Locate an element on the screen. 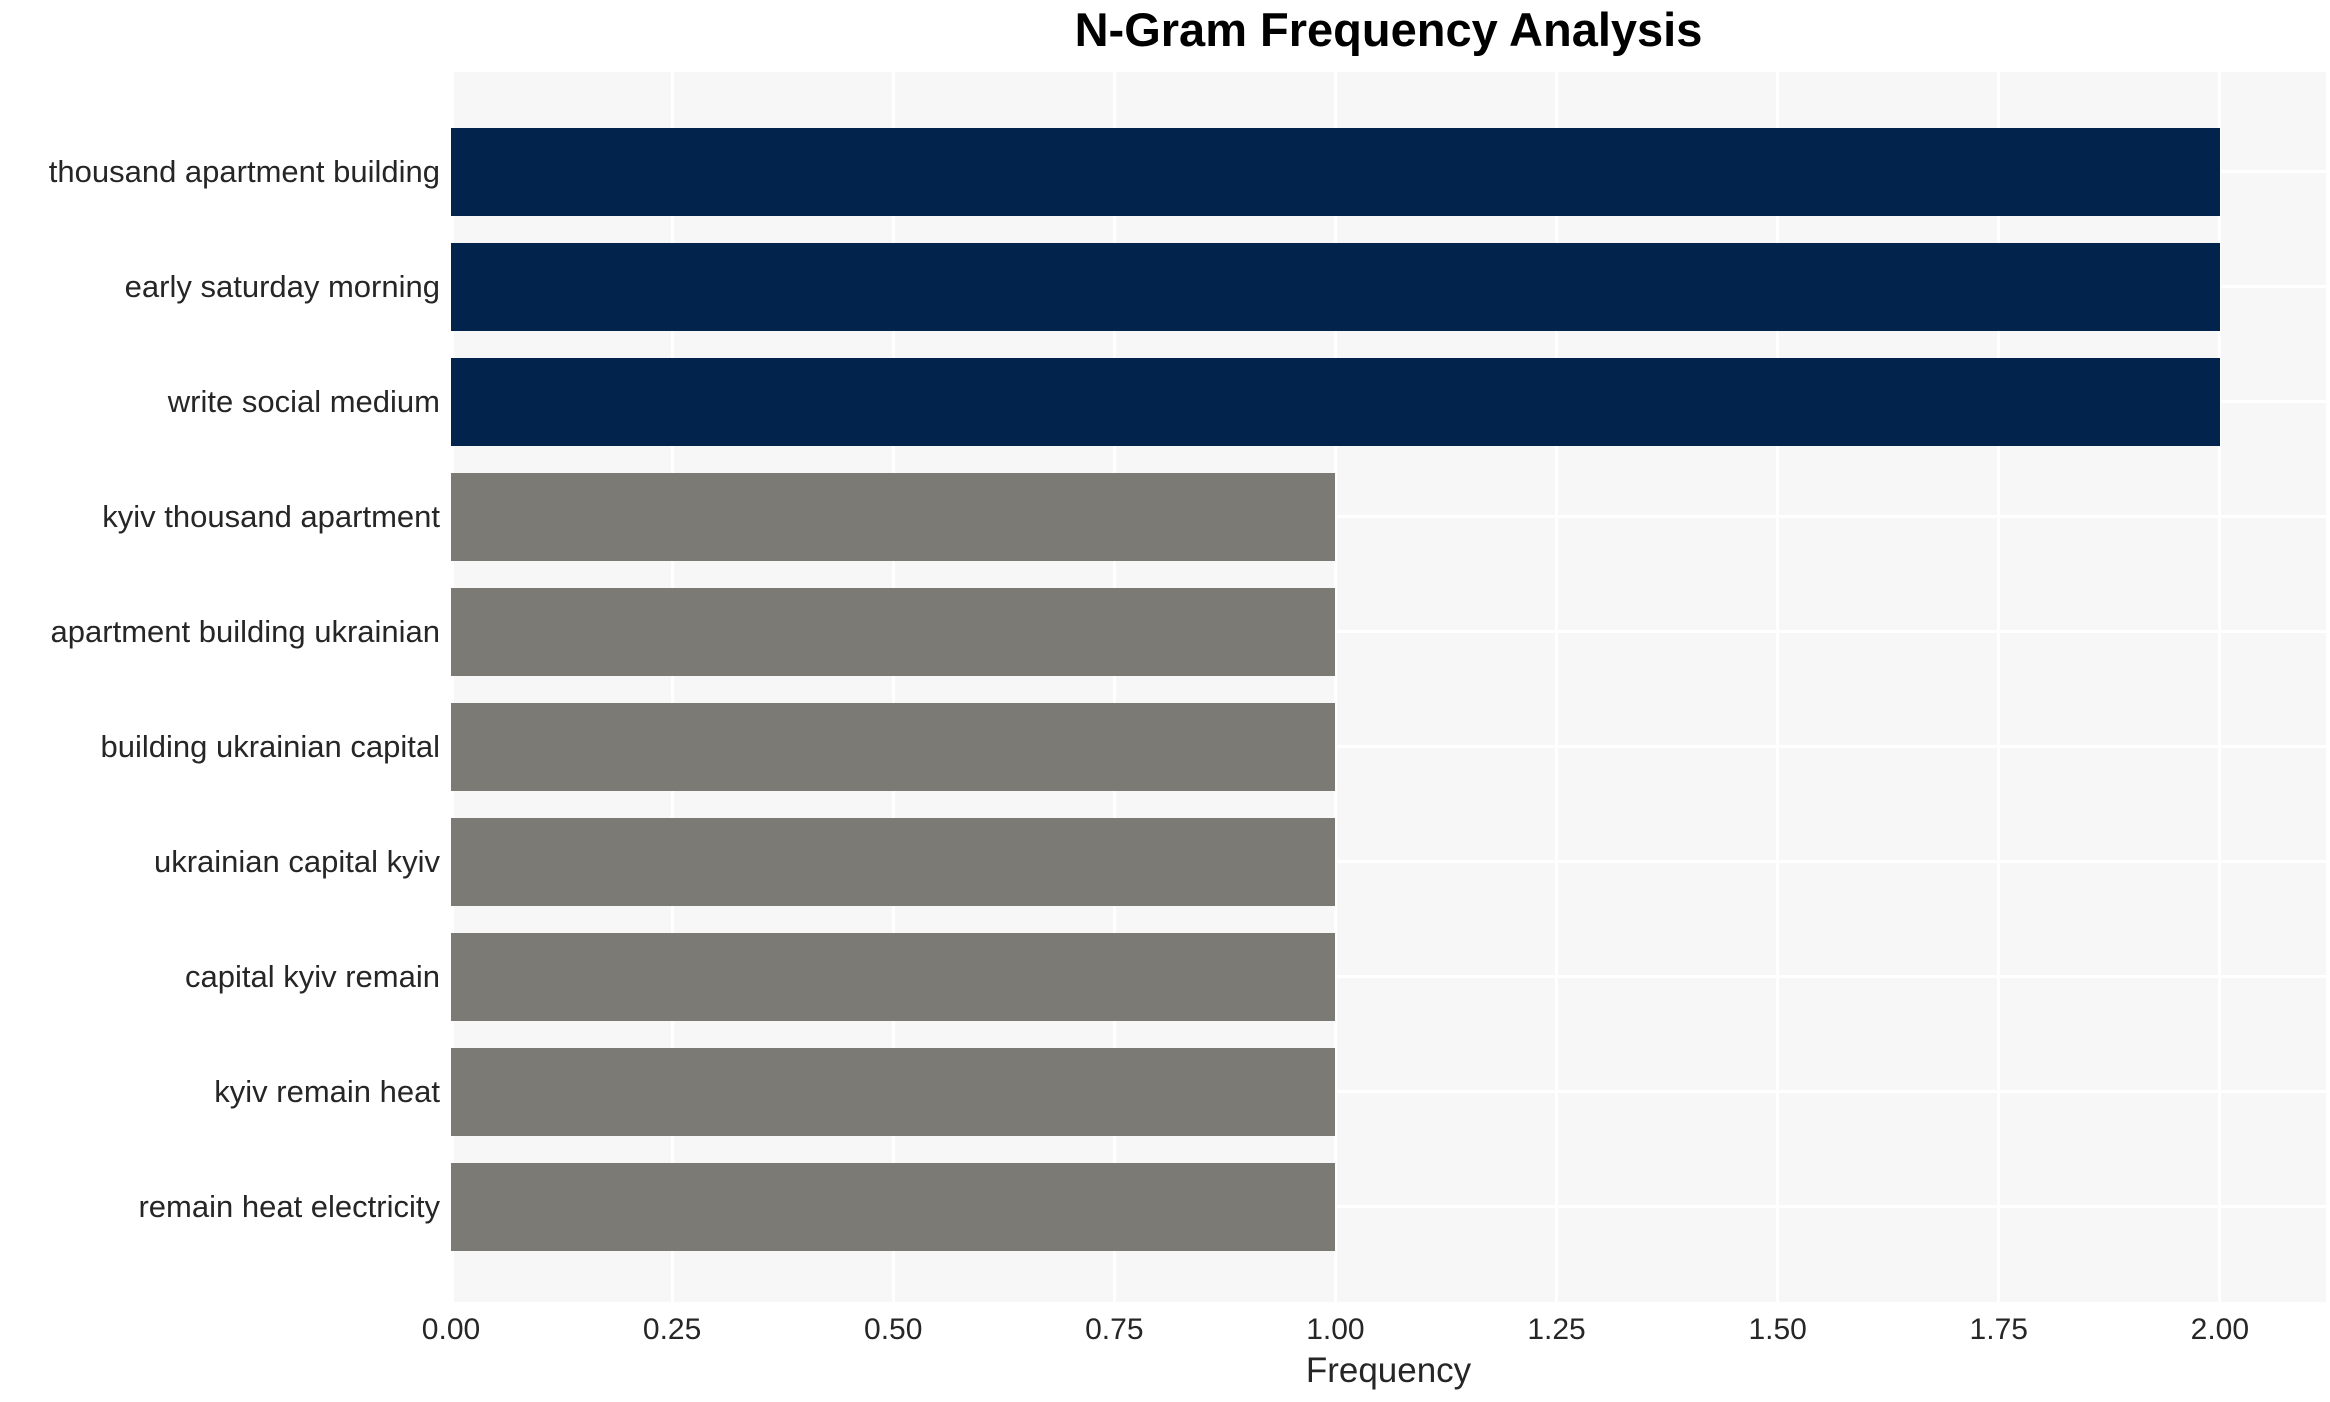 The image size is (2330, 1402). bar-row: thousand apartment building is located at coordinates (1165, 171).